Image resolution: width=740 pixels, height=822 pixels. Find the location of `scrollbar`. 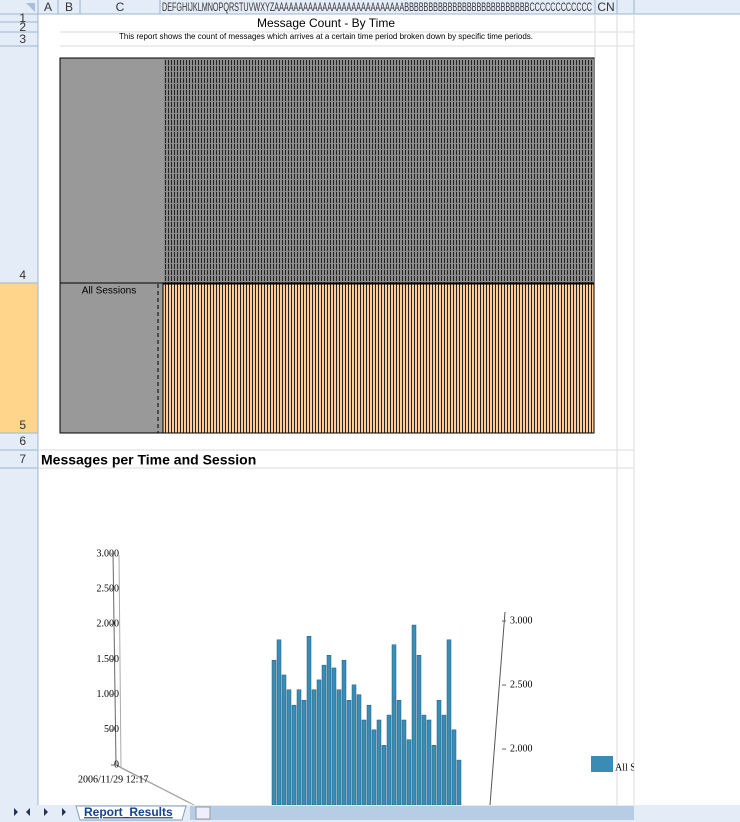

scrollbar is located at coordinates (412, 813).